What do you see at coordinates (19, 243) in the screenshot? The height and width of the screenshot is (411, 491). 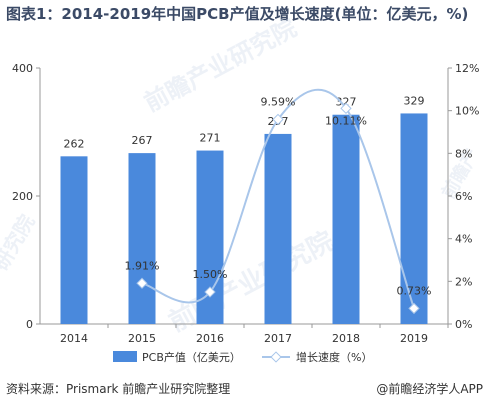 I see `watermark: 研究院` at bounding box center [19, 243].